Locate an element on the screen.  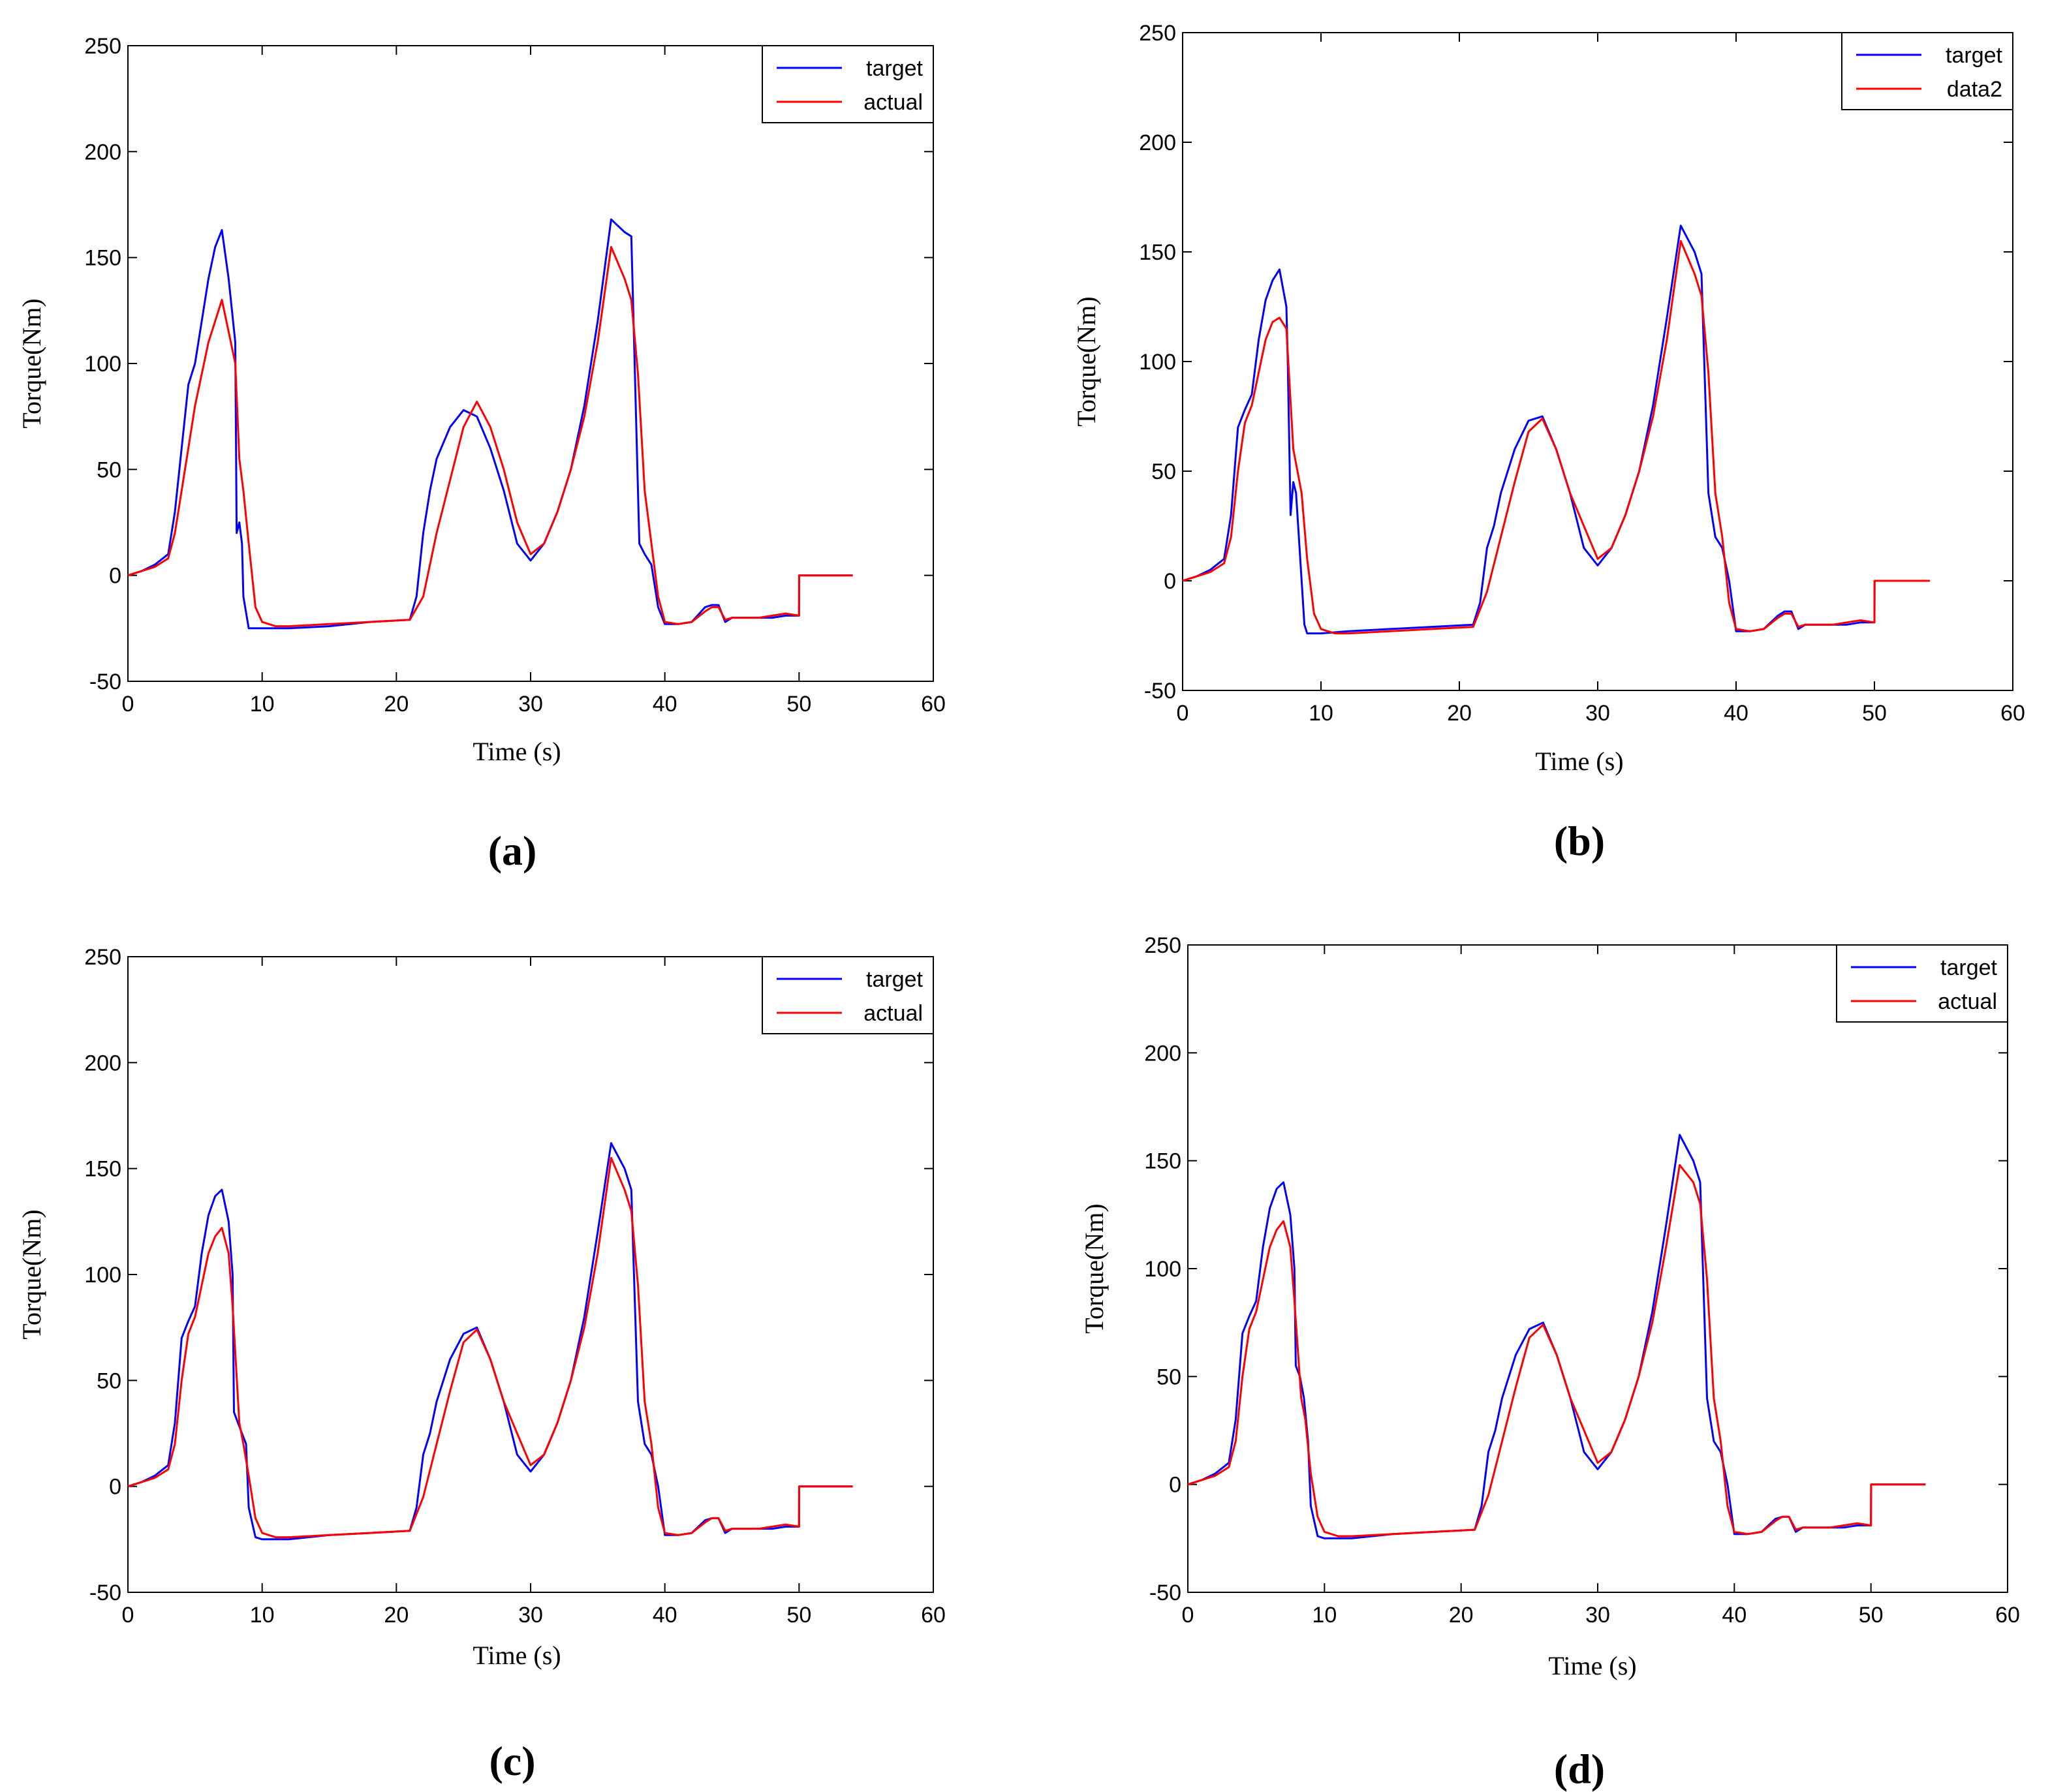
panel-label: (d) is located at coordinates (1579, 1769).